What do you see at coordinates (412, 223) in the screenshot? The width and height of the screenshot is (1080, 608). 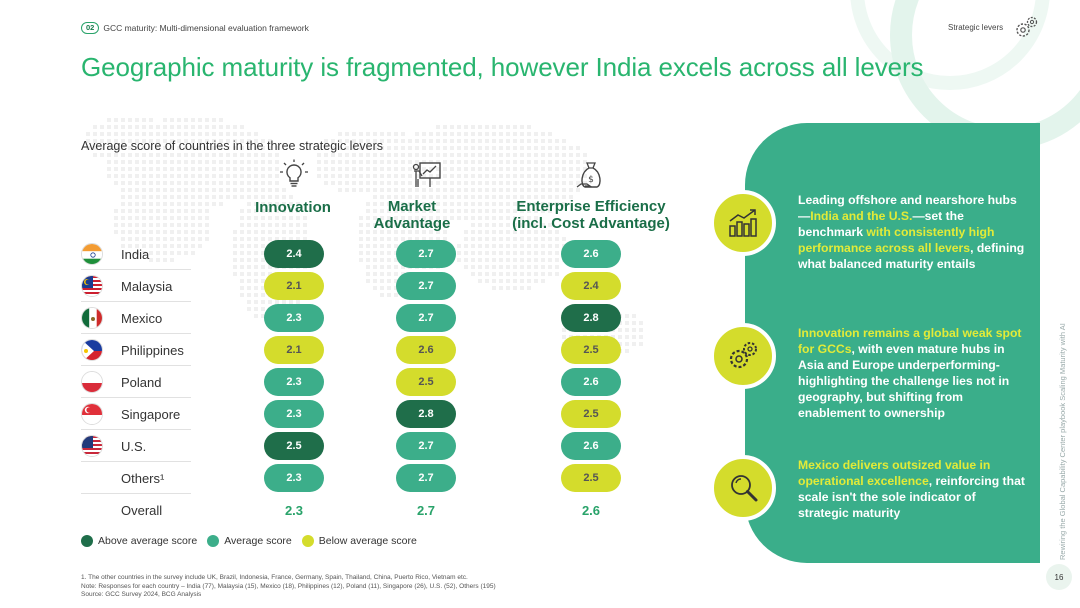 I see `lever-name-line: Advantage` at bounding box center [412, 223].